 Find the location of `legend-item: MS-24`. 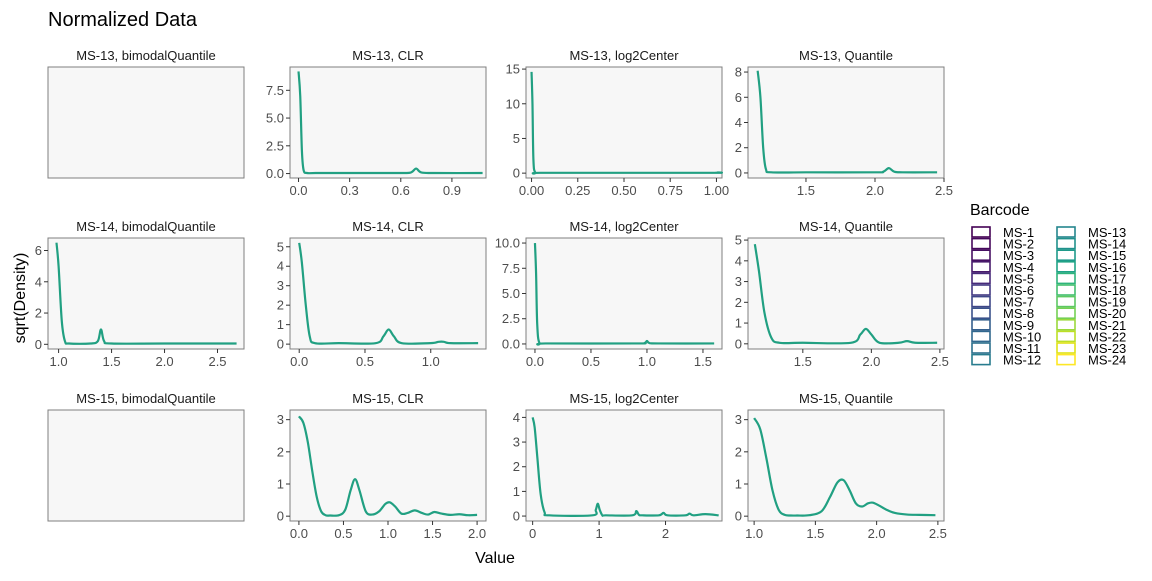

legend-item: MS-24 is located at coordinates (1091, 360).